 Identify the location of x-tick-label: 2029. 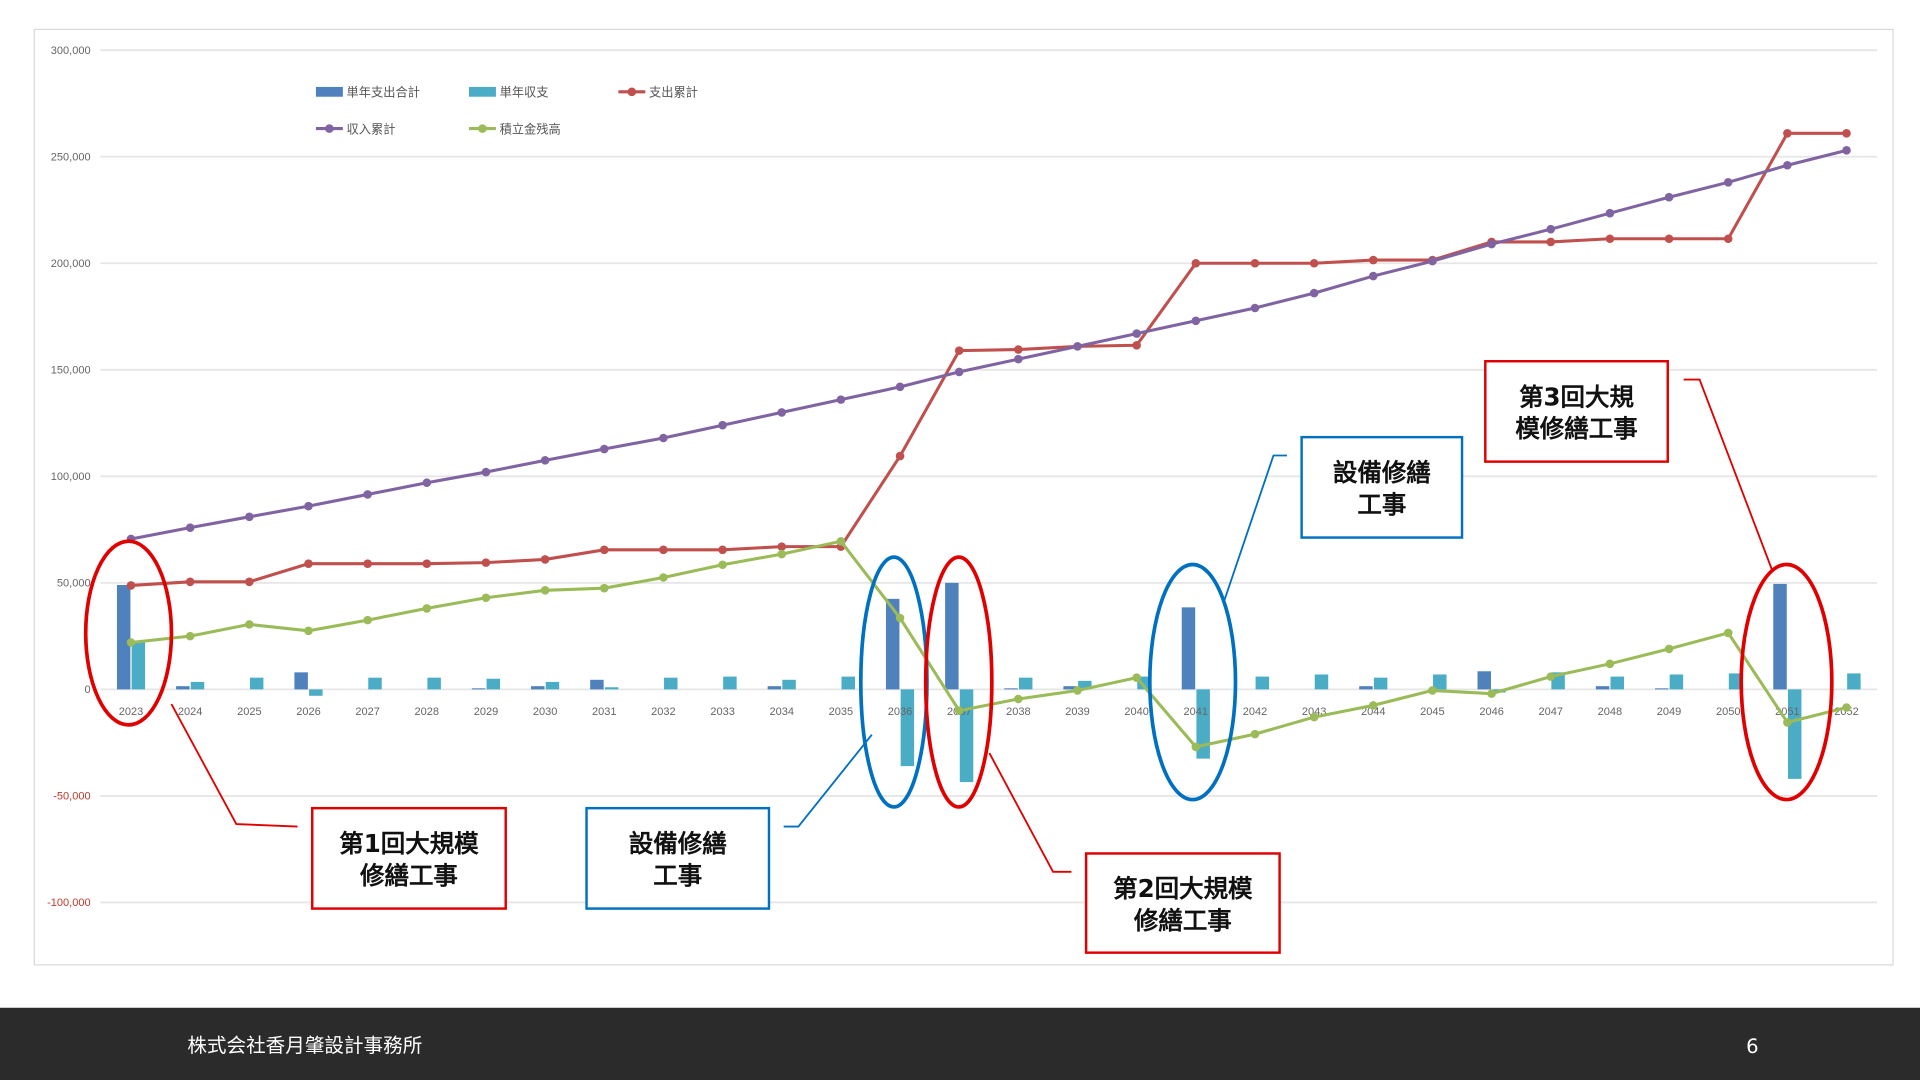
(486, 712).